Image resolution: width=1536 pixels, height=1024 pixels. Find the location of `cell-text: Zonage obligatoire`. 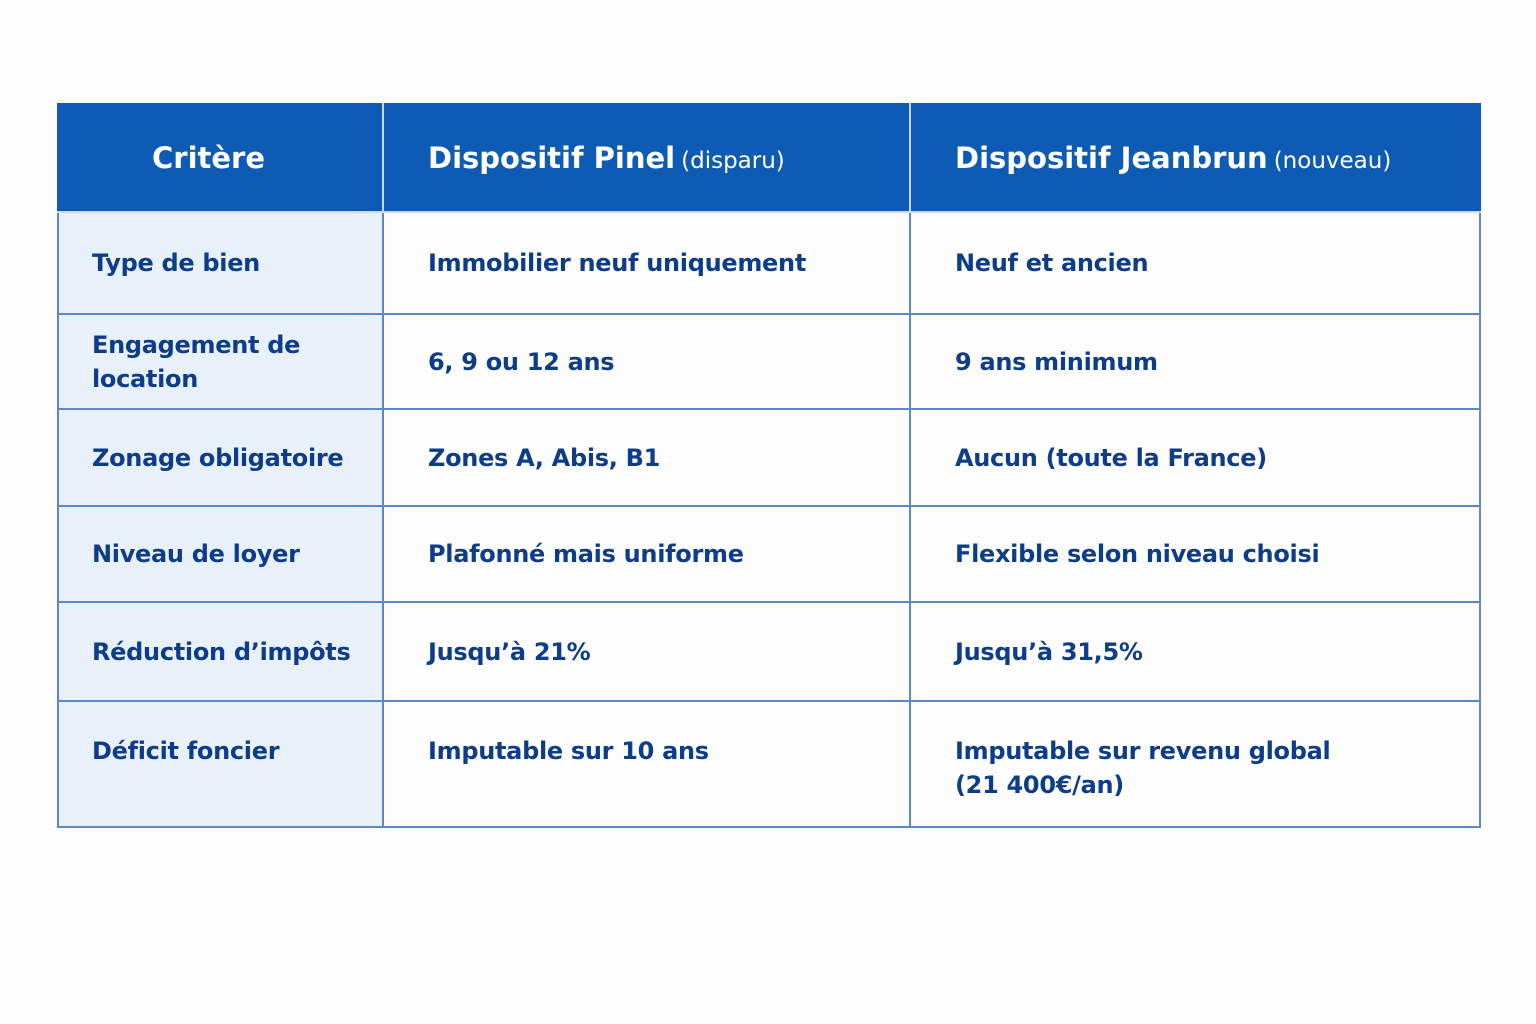

cell-text: Zonage obligatoire is located at coordinates (218, 457).